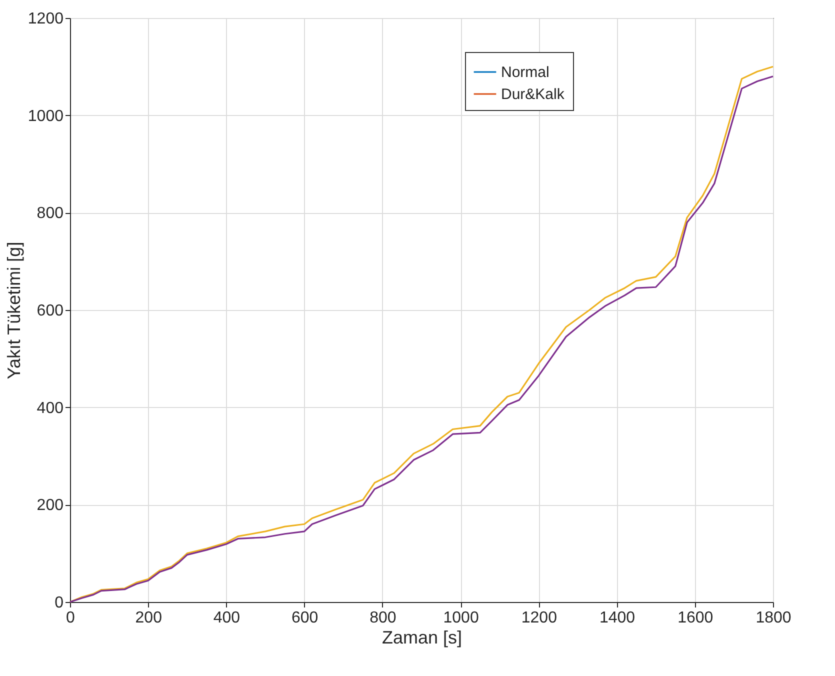 Image resolution: width=835 pixels, height=676 pixels. I want to click on x-tick-label: 1000, so click(461, 618).